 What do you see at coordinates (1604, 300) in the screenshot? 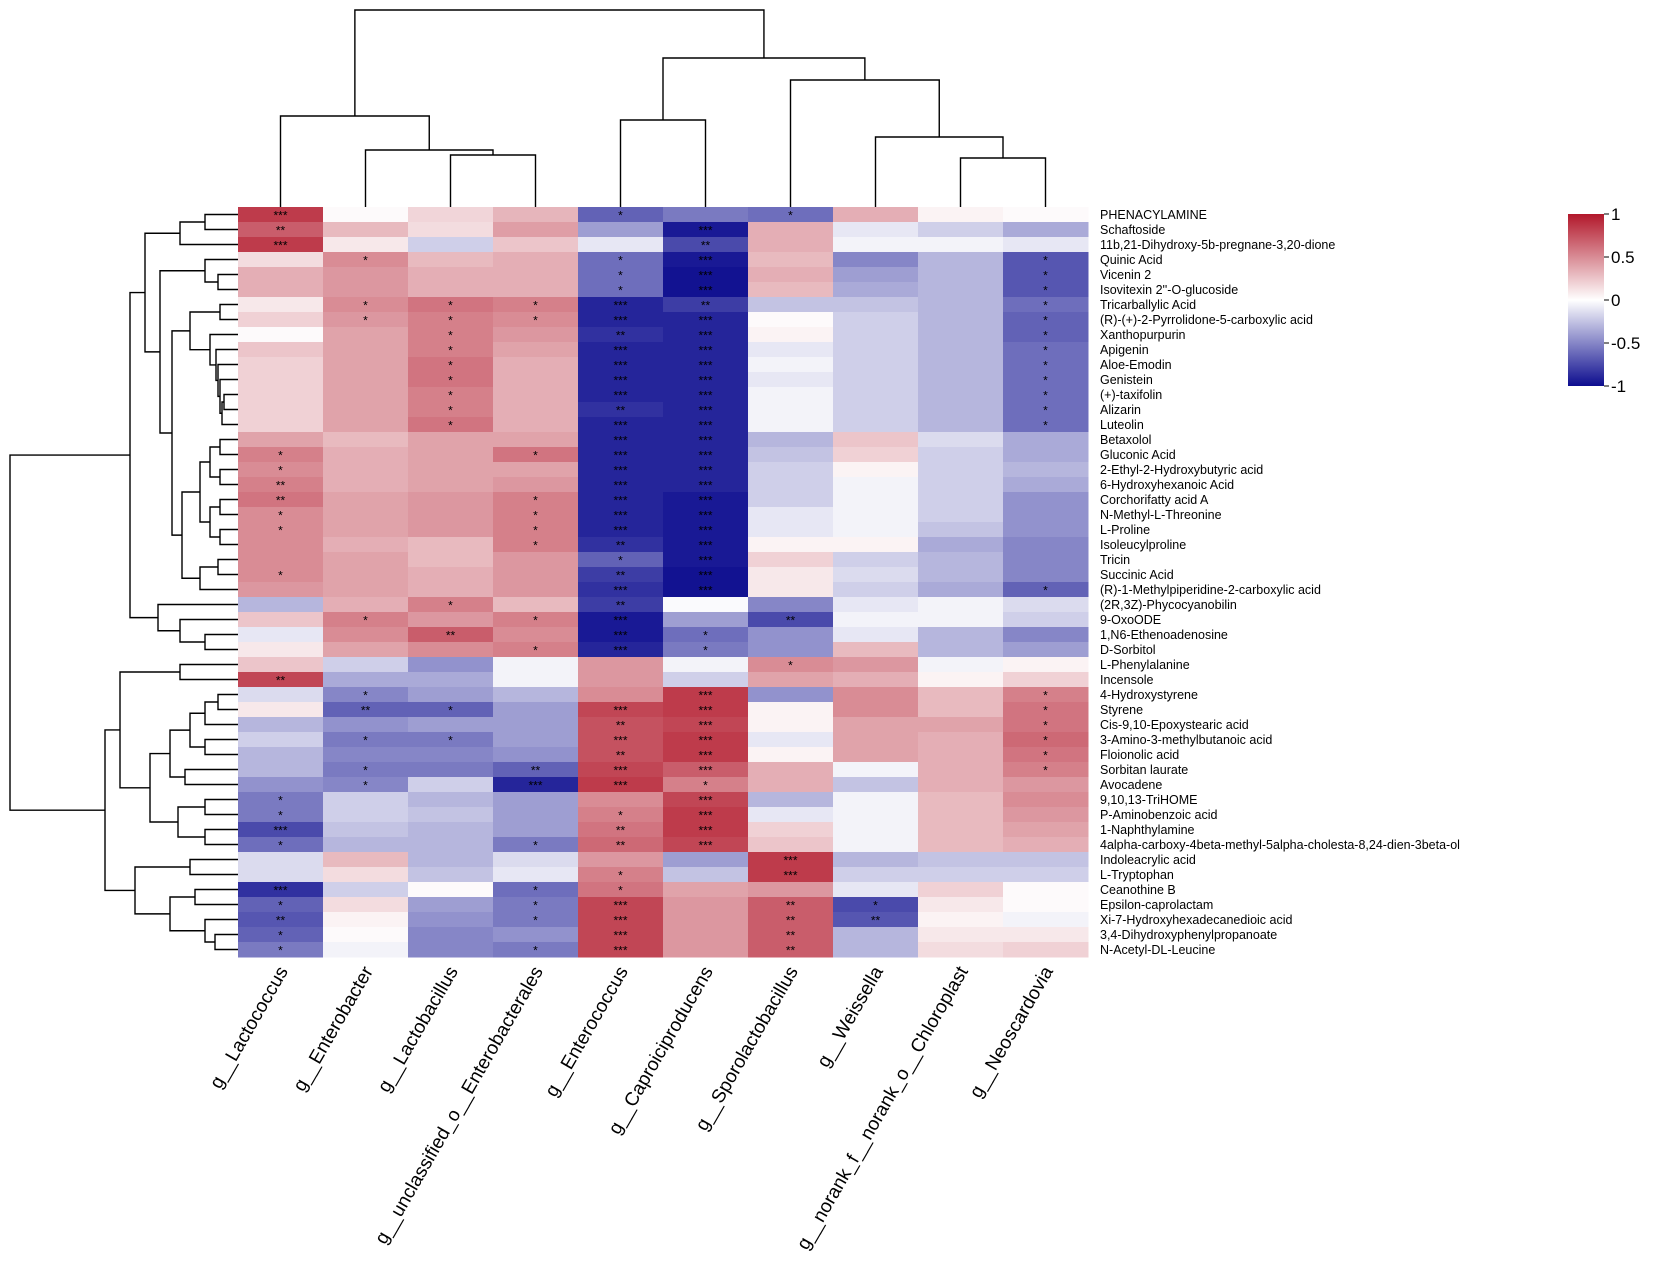
I see `color-legend: 1 0.5 0 -0.5 -1` at bounding box center [1604, 300].